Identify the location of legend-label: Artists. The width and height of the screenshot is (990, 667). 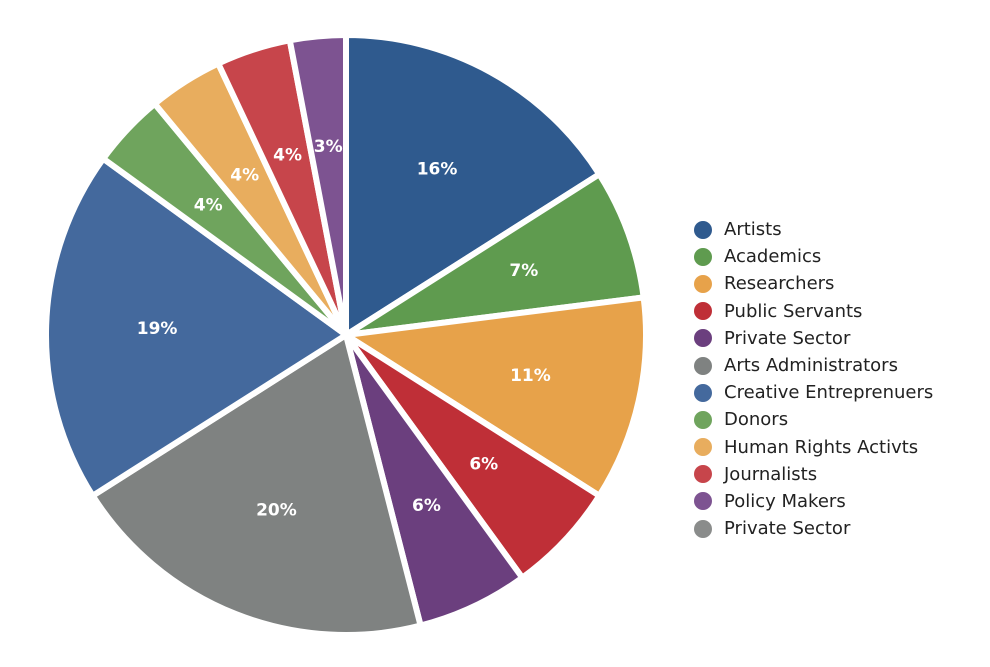
(753, 230).